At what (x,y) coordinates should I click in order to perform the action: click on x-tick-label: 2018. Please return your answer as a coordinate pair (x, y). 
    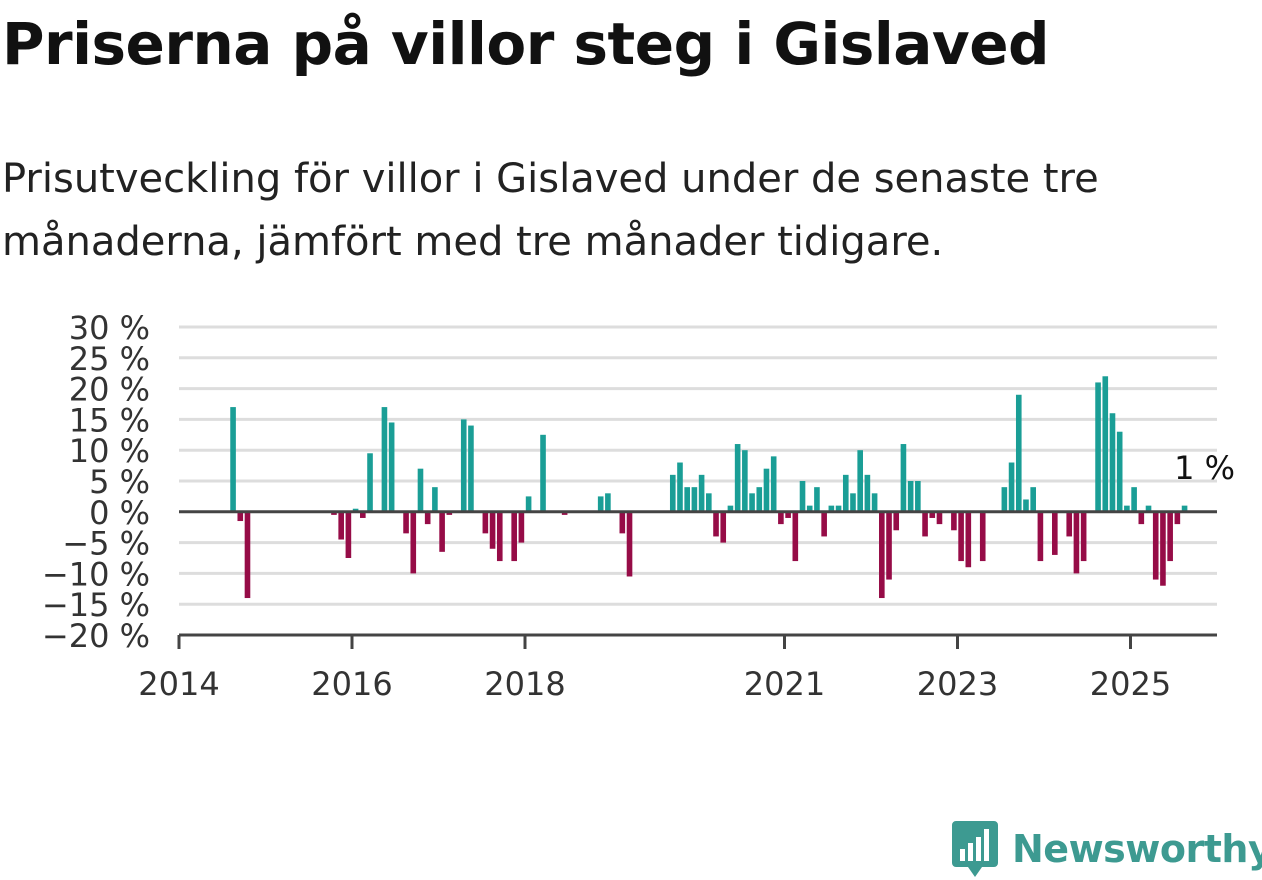
    Looking at the image, I should click on (524, 684).